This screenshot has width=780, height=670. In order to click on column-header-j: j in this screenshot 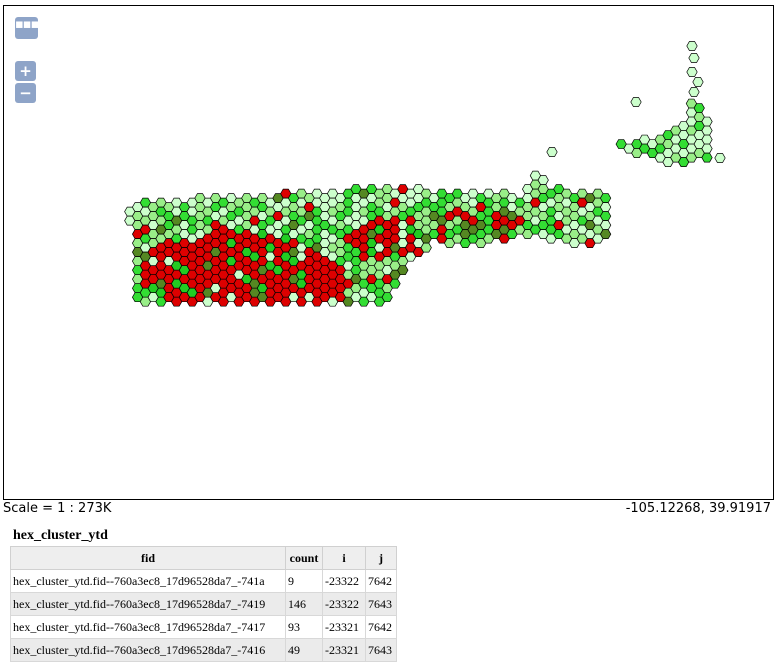, I will do `click(381, 558)`.